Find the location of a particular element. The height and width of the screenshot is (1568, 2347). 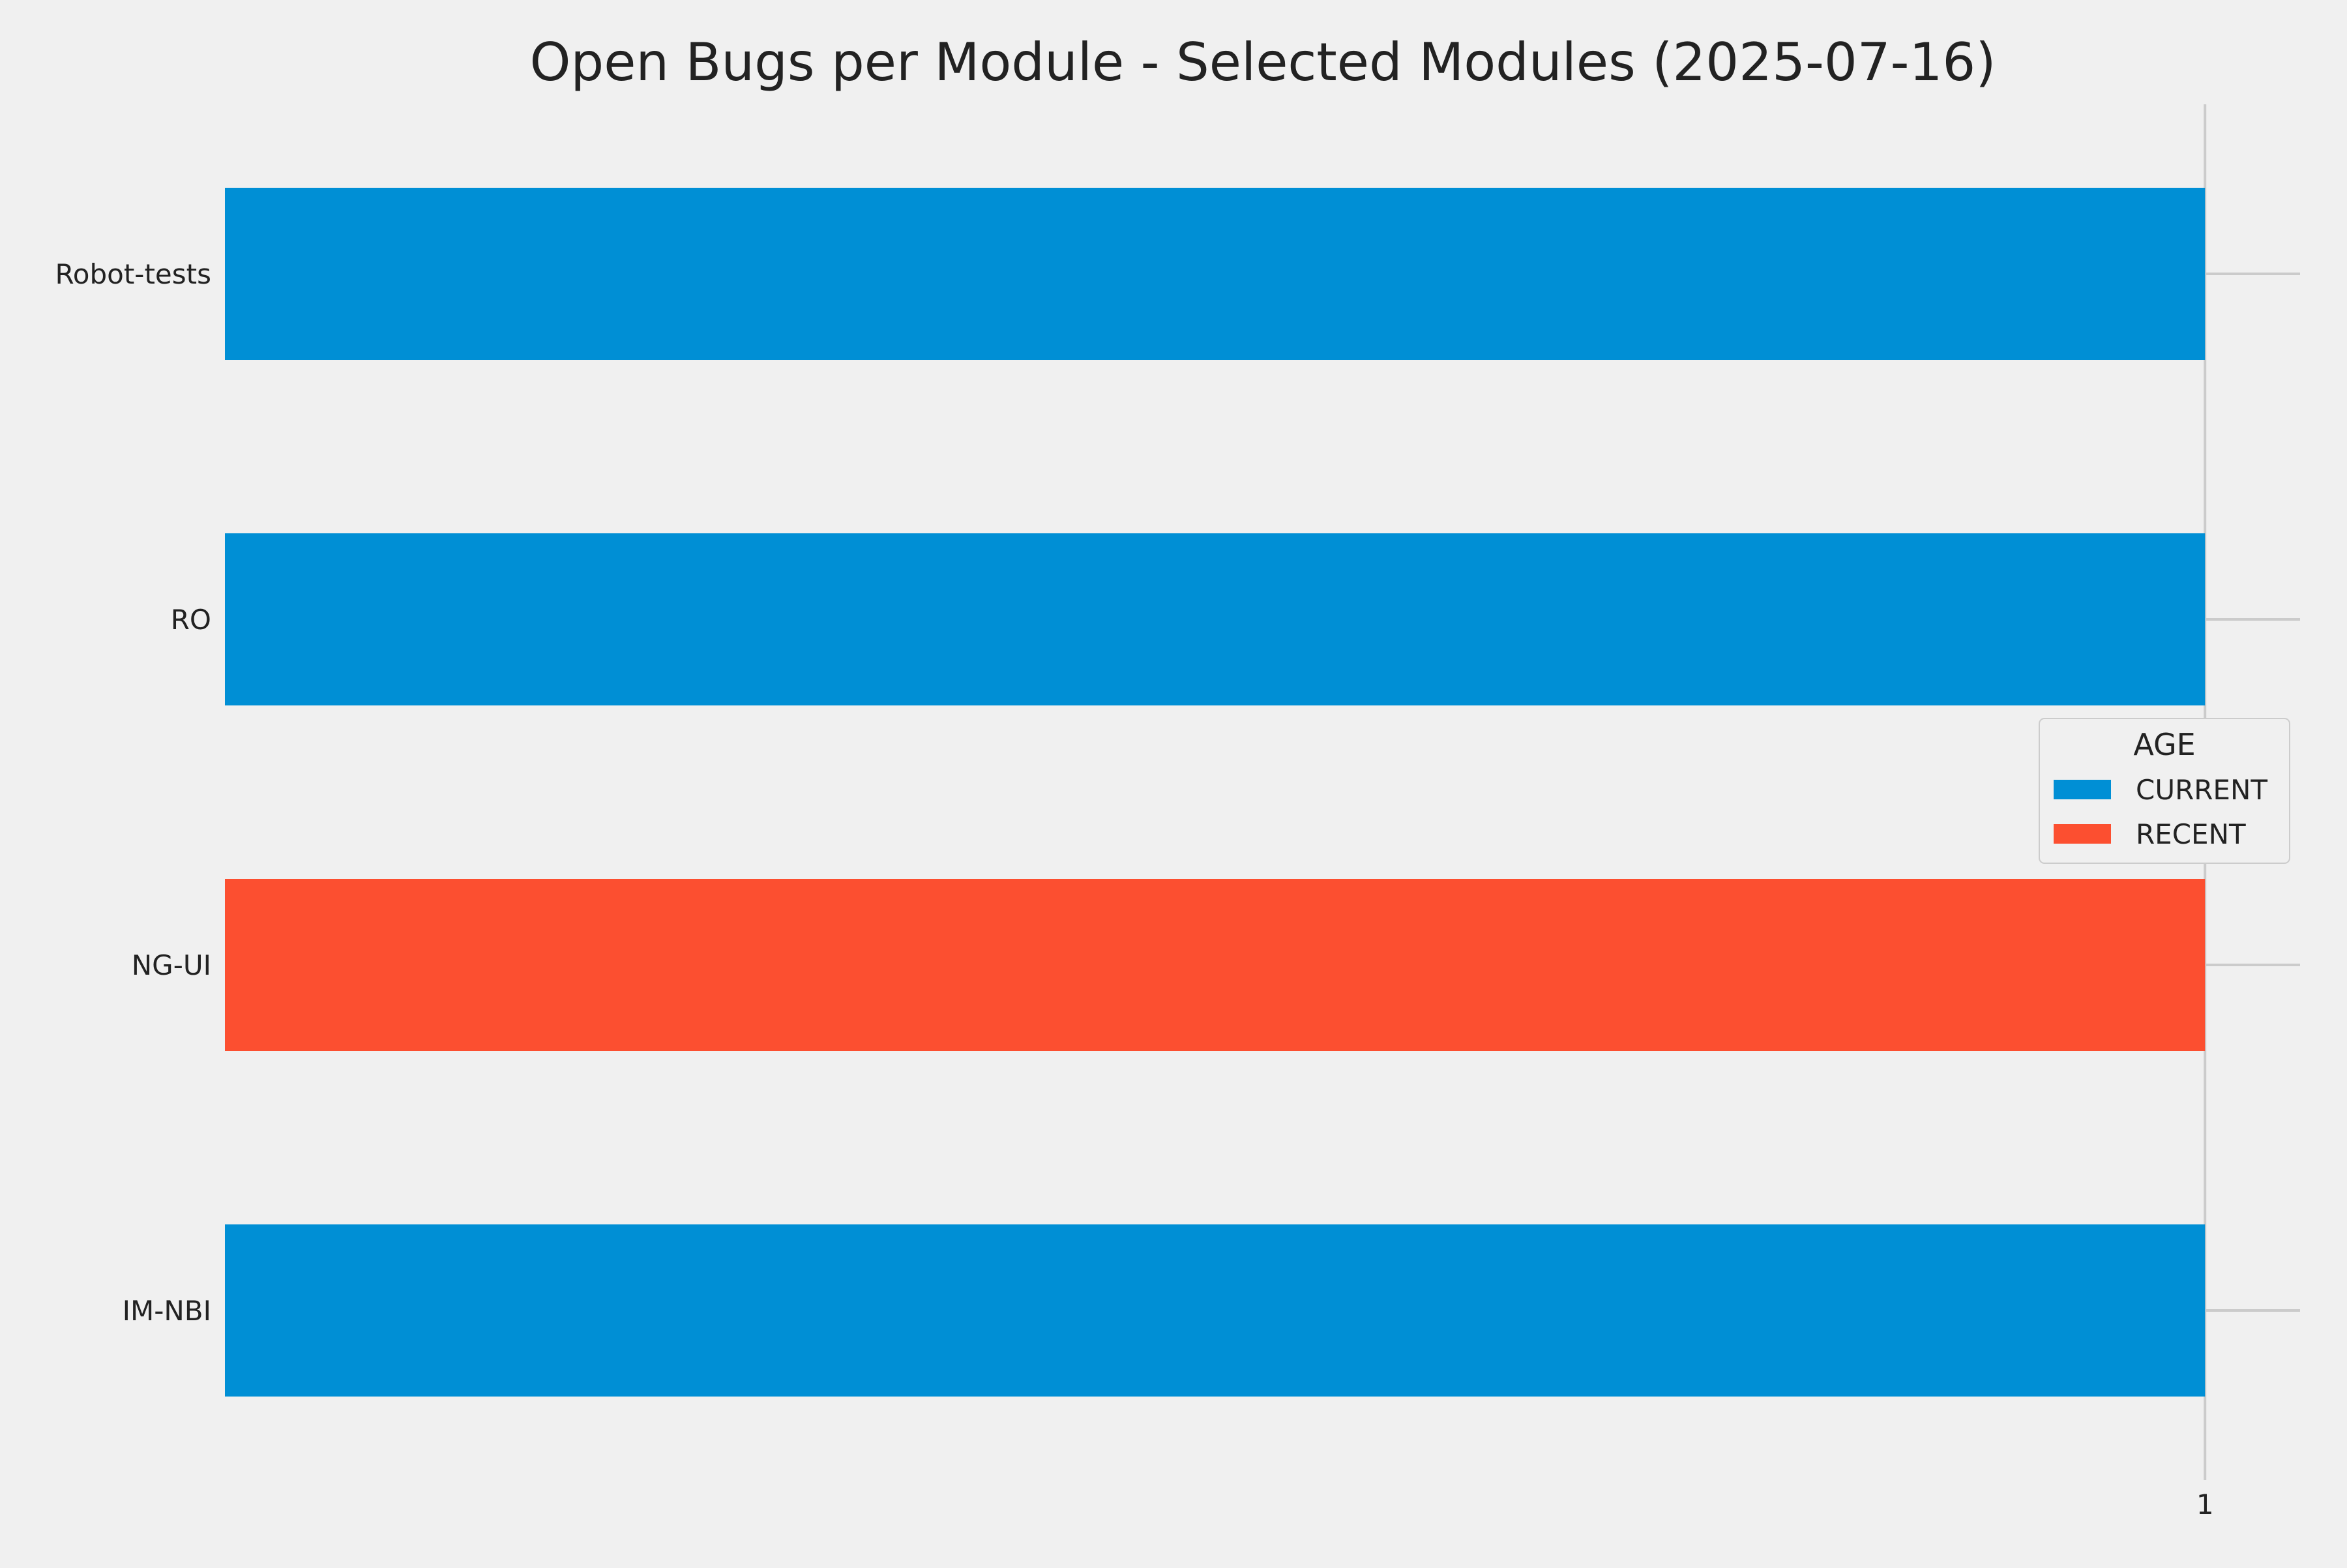

legend-title: AGE is located at coordinates (2164, 745).